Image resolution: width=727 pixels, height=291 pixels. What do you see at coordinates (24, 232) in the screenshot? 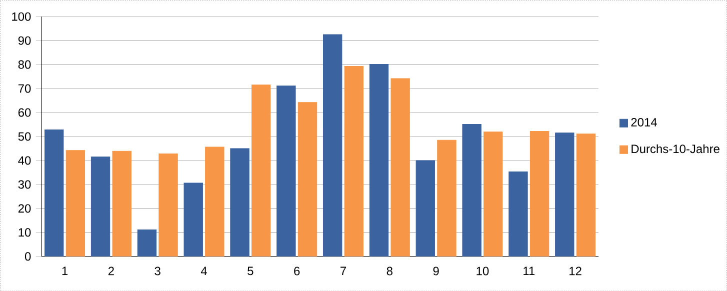
I see `y-tick-label: 10` at bounding box center [24, 232].